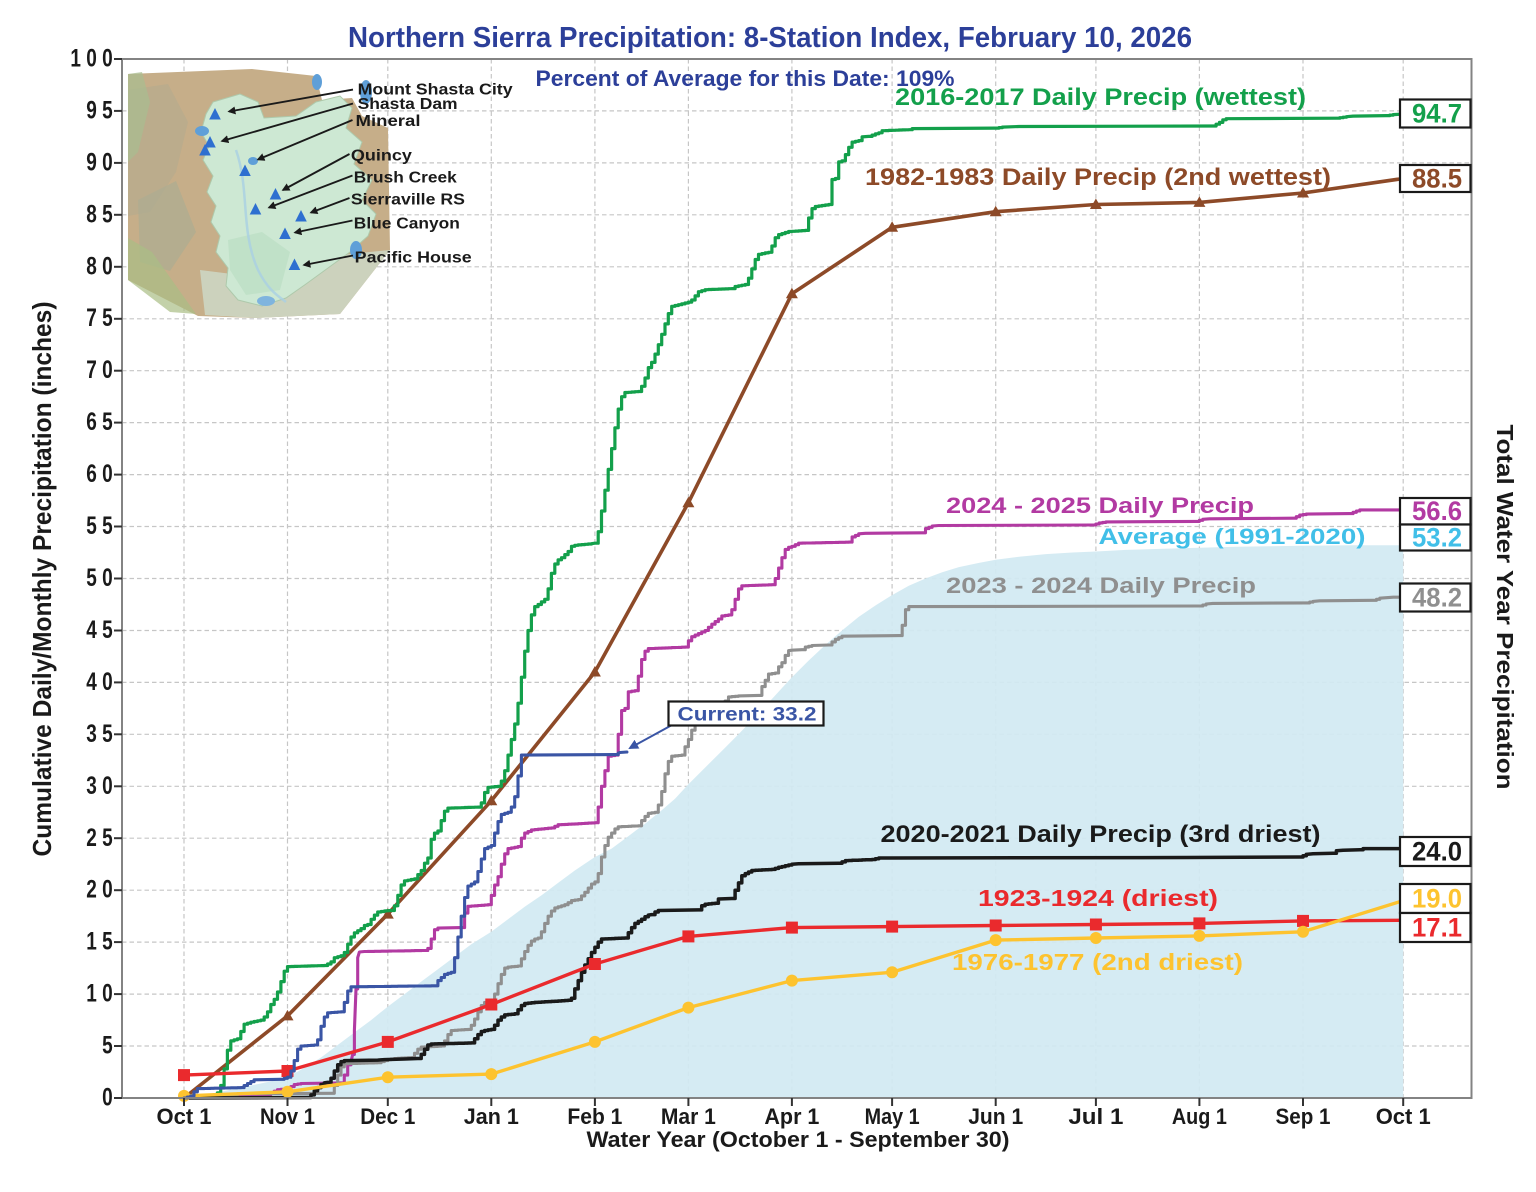  I want to click on svg-text: 65, so click(102, 422).